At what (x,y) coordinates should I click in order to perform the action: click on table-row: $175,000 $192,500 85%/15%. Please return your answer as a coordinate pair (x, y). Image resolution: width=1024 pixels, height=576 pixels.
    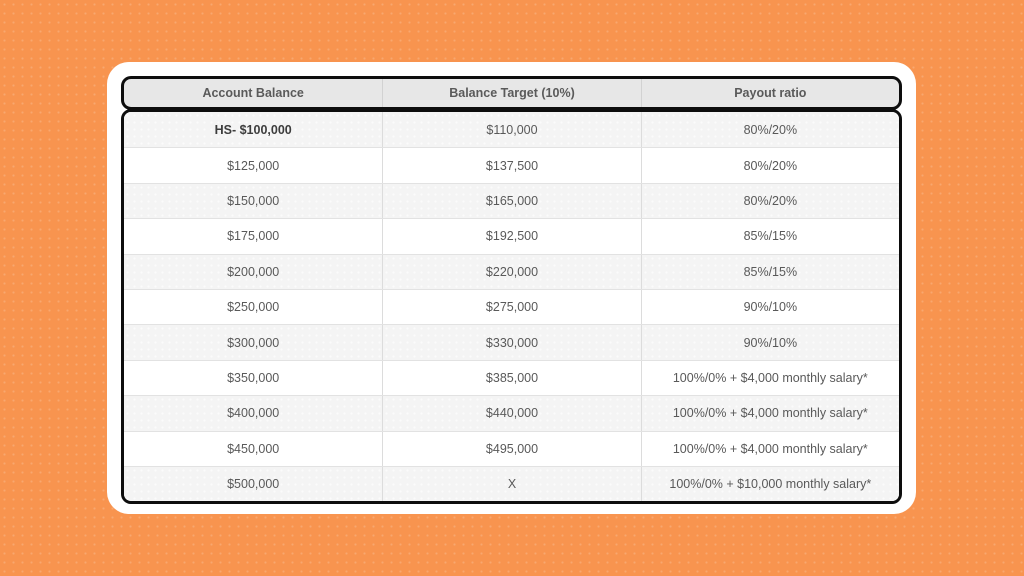
    Looking at the image, I should click on (511, 236).